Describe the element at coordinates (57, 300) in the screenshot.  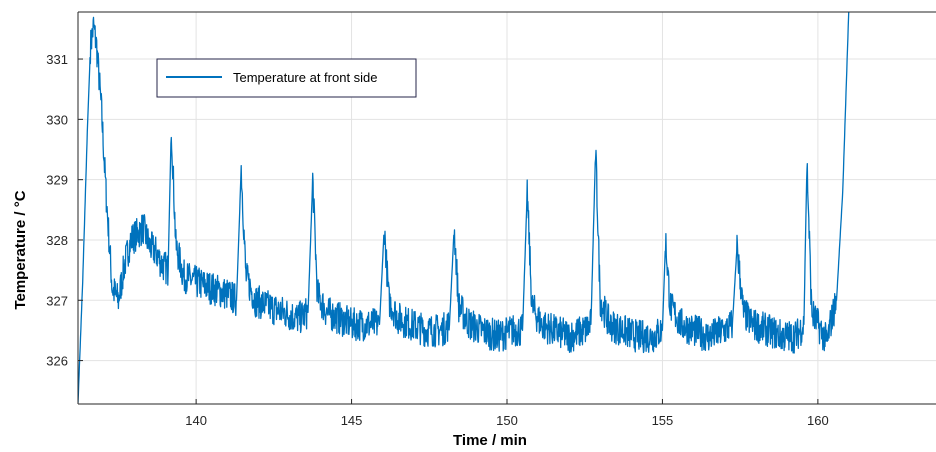
I see `y-tick-label: 327` at that location.